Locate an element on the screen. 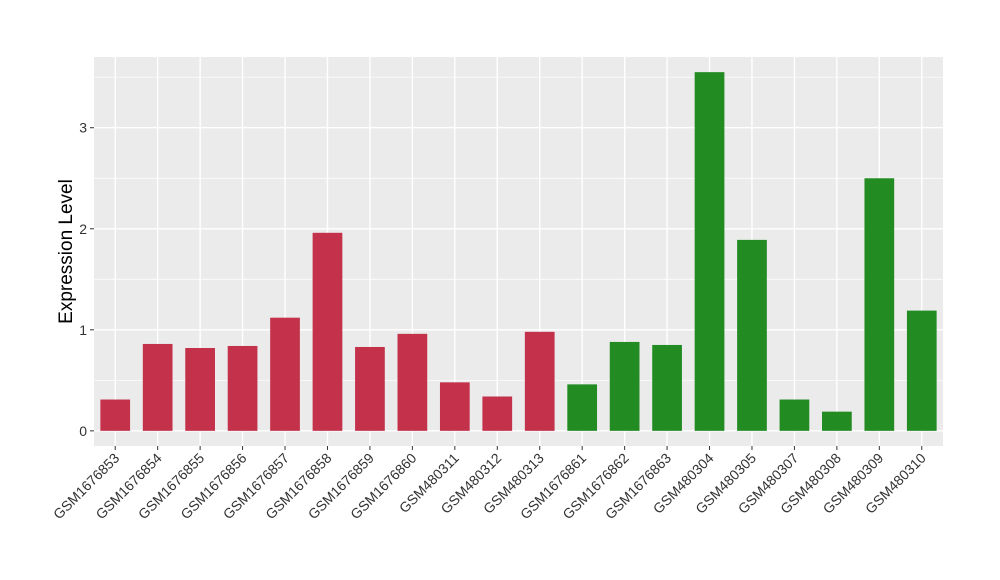 The width and height of the screenshot is (1000, 580). bar-GSM480310 is located at coordinates (921, 370).